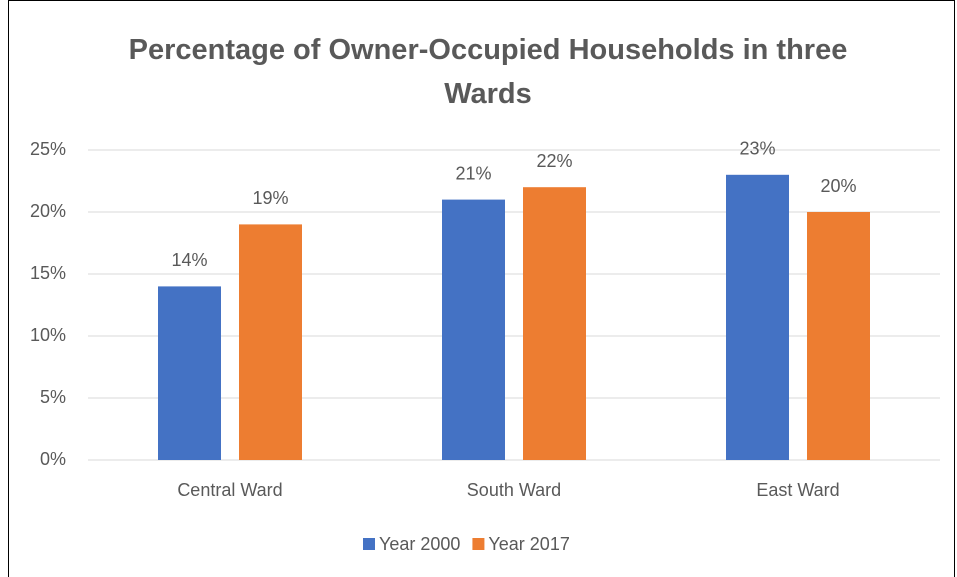  I want to click on y-tick-label: 5%, so click(53, 397).